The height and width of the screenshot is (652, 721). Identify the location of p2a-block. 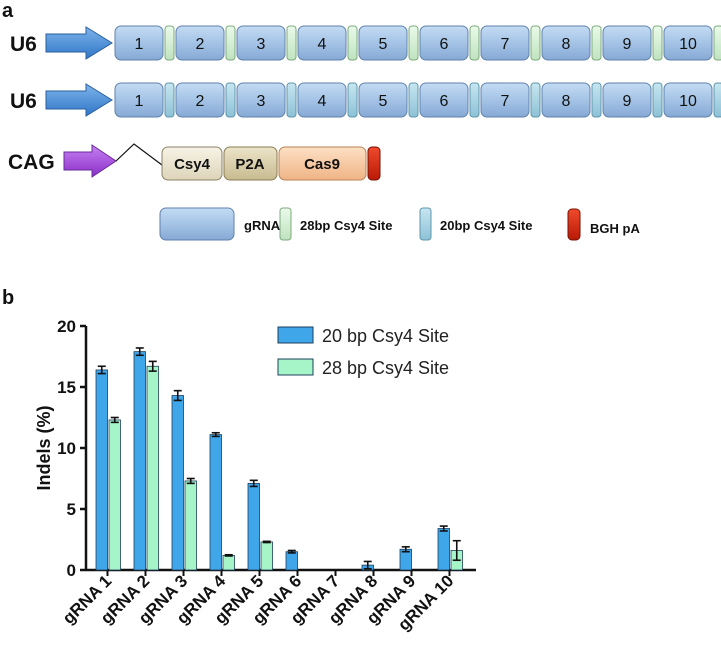
(250, 163).